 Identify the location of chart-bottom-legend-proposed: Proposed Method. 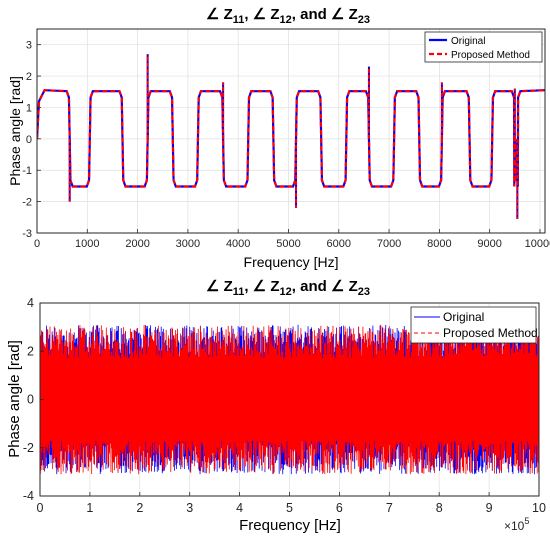
(490, 333).